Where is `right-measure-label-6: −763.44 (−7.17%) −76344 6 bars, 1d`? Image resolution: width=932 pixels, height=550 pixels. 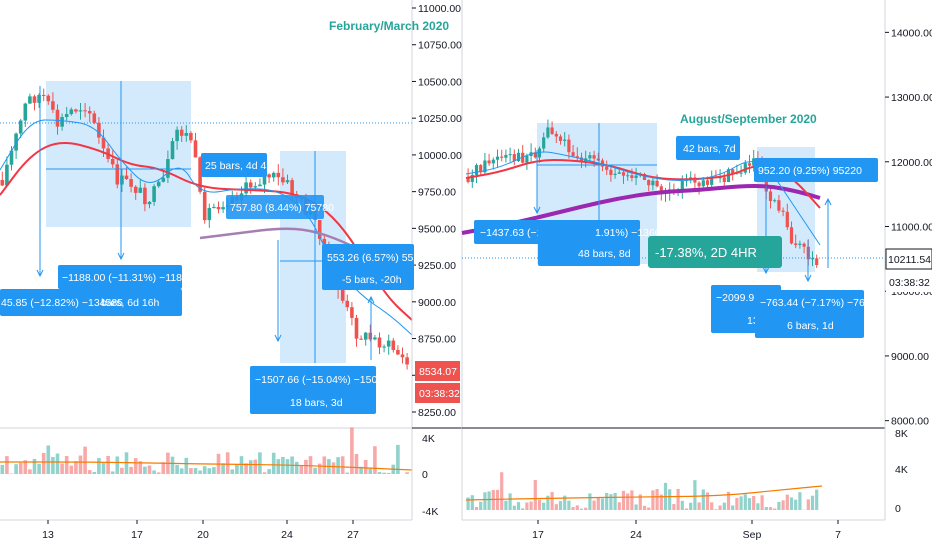 right-measure-label-6: −763.44 (−7.17%) −76344 6 bars, 1d is located at coordinates (818, 314).